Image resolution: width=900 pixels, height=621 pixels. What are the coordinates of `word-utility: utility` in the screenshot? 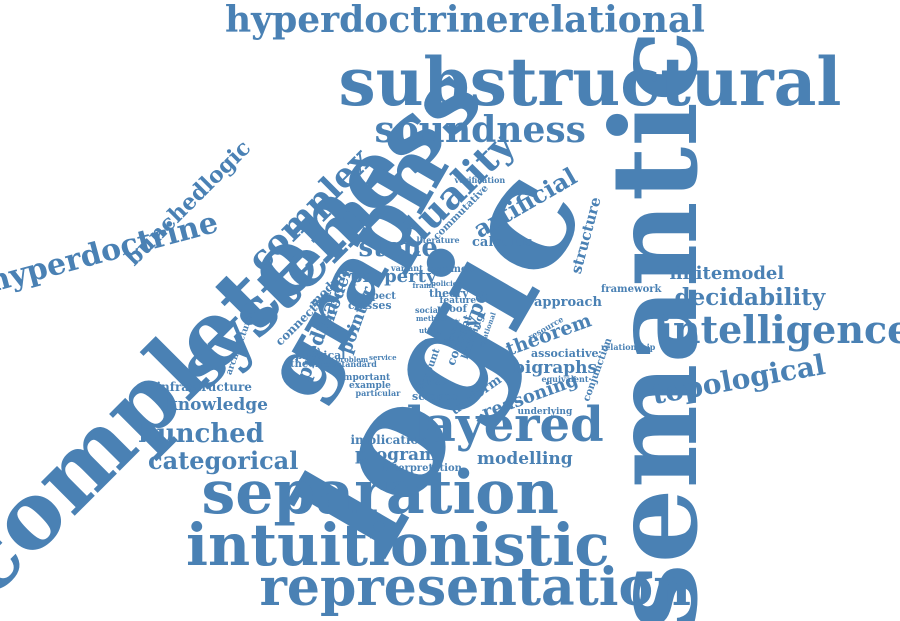 It's located at (431, 330).